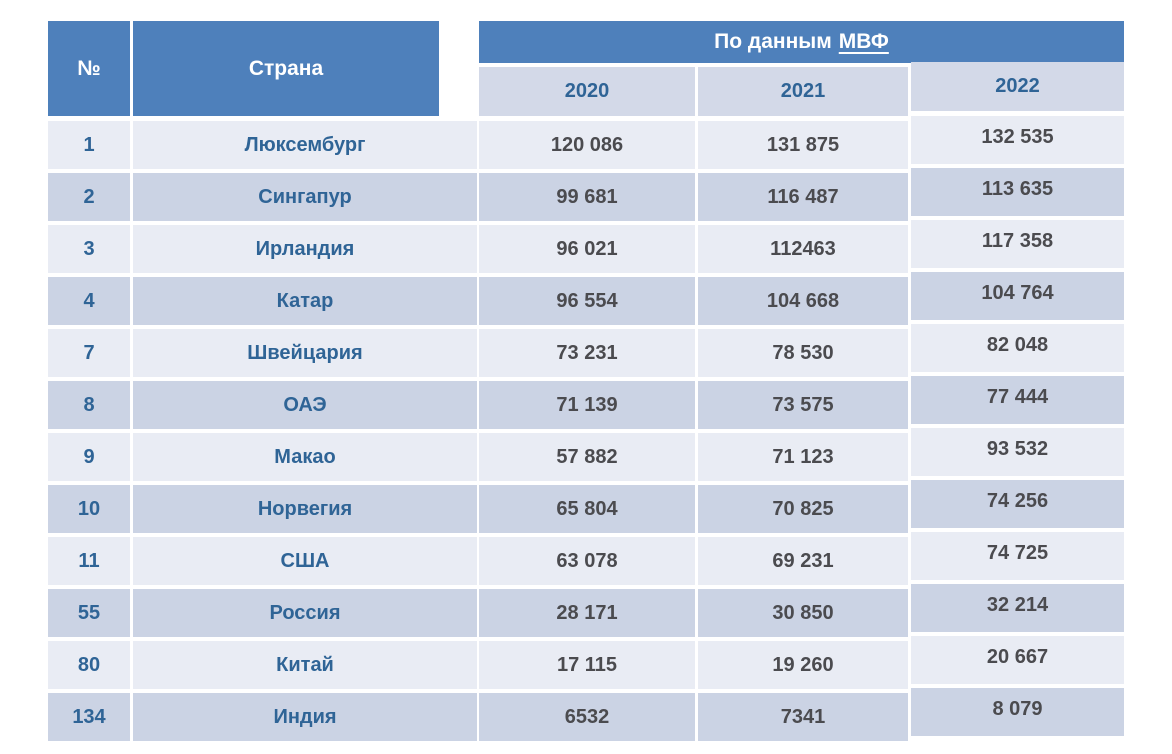 Image resolution: width=1172 pixels, height=754 pixels. I want to click on value-2022-cell: 93 532, so click(1017, 452).